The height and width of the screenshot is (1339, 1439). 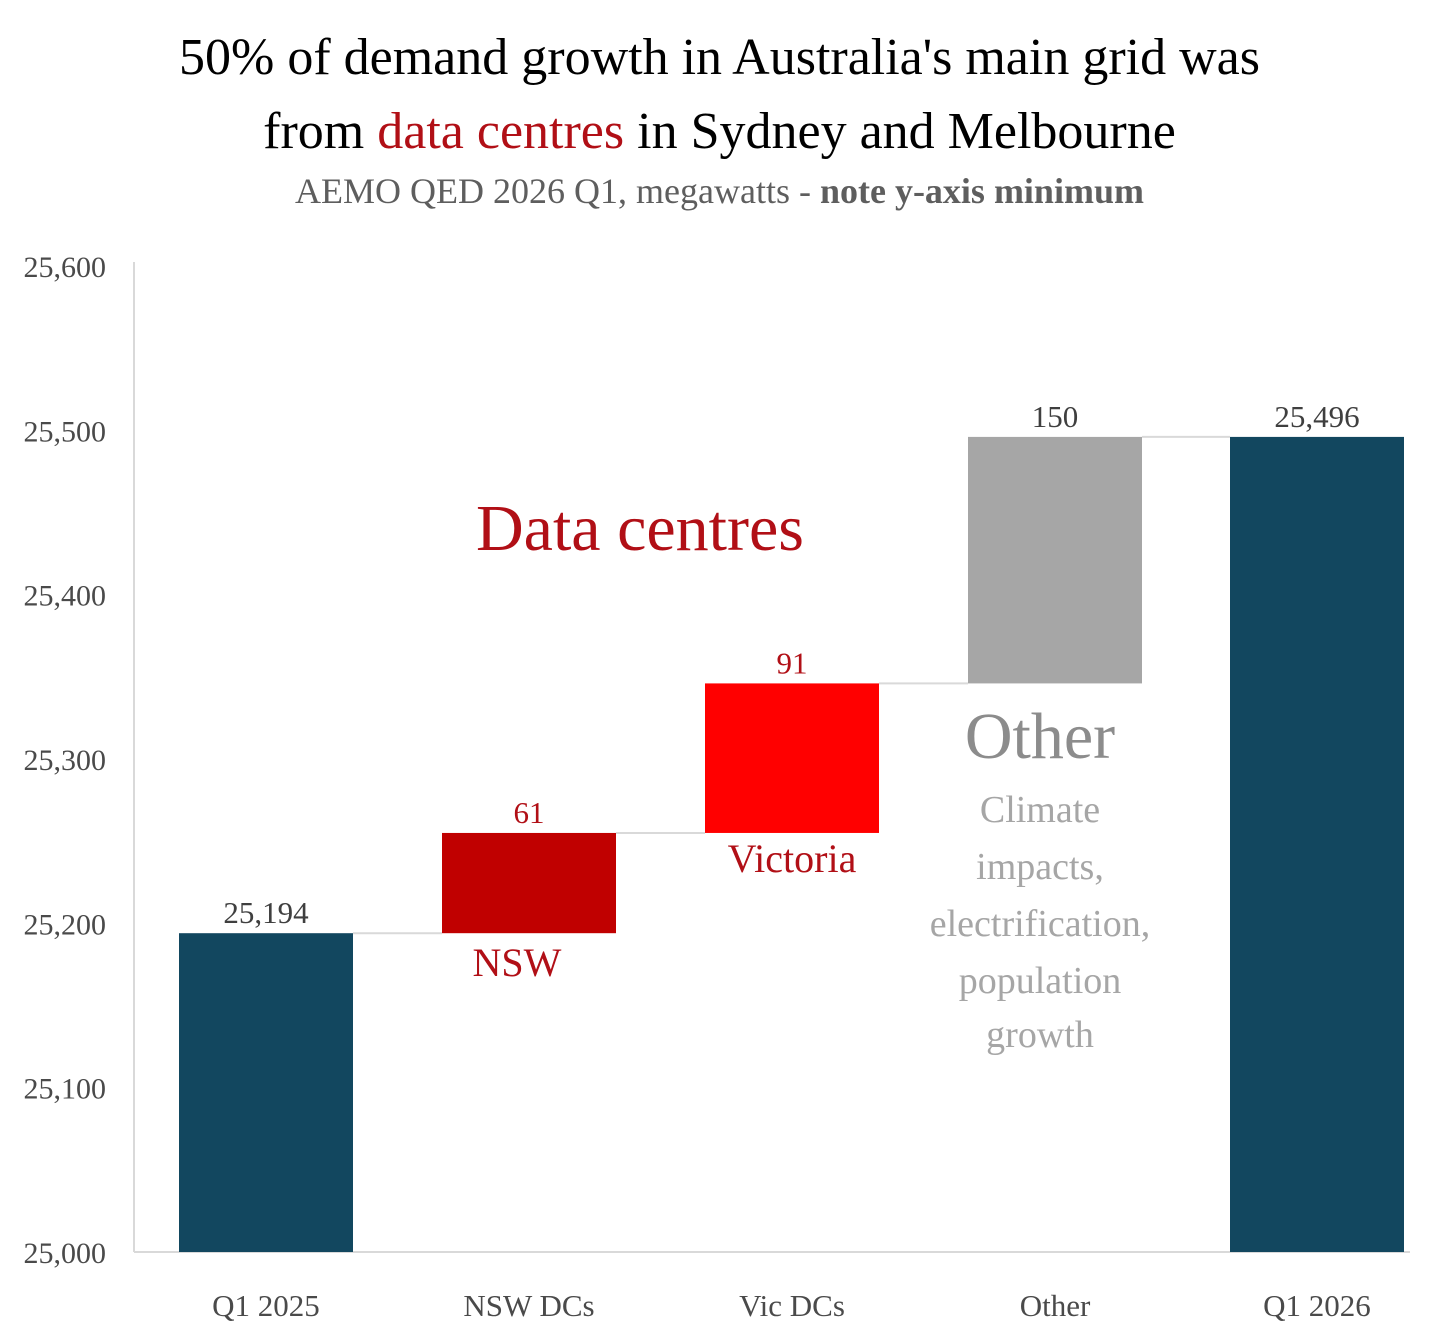 What do you see at coordinates (981, 191) in the screenshot?
I see `subtitle-bold: note y-axis minimum` at bounding box center [981, 191].